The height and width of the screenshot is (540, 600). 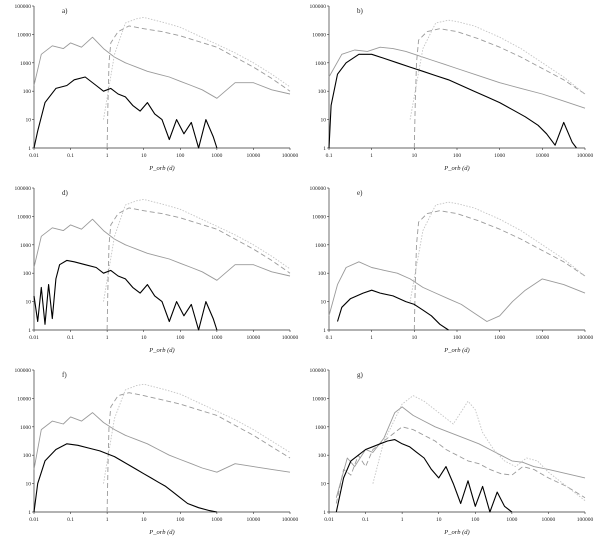 I want to click on panel-label: a), so click(x=65, y=11).